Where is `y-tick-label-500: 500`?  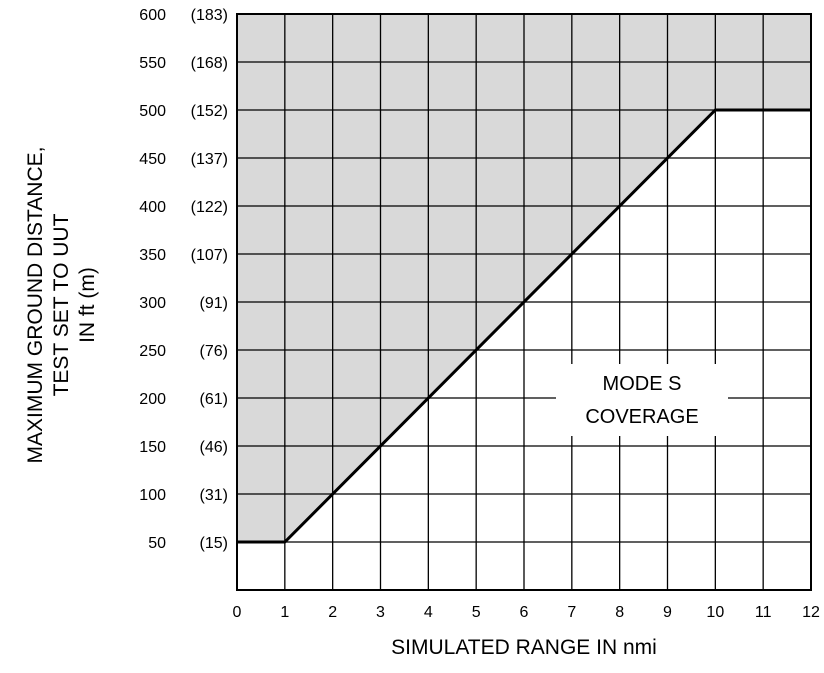
y-tick-label-500: 500 is located at coordinates (152, 111).